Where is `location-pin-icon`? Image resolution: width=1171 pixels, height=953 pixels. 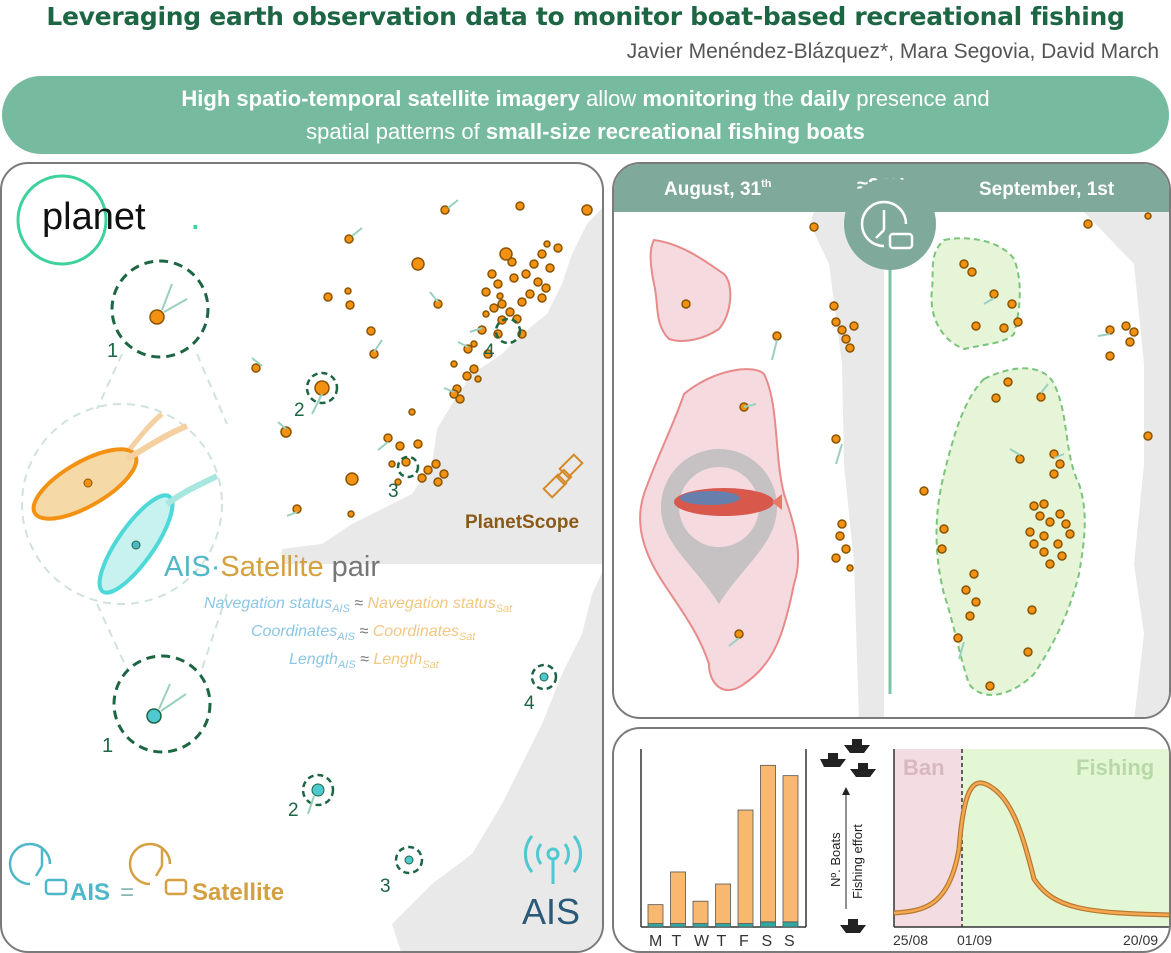
location-pin-icon is located at coordinates (721, 526).